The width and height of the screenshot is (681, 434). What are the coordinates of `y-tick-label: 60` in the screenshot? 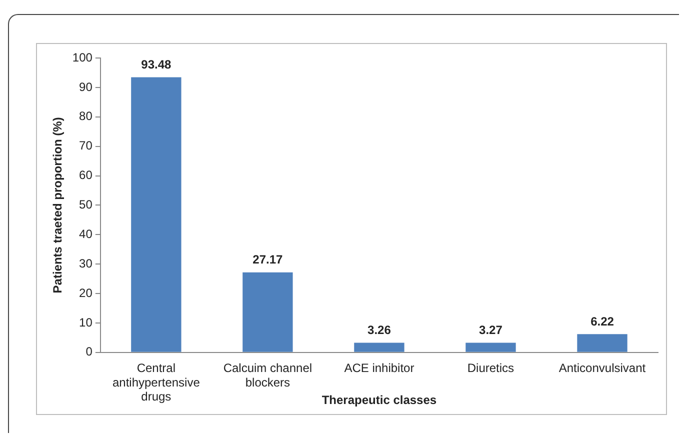 It's located at (86, 175).